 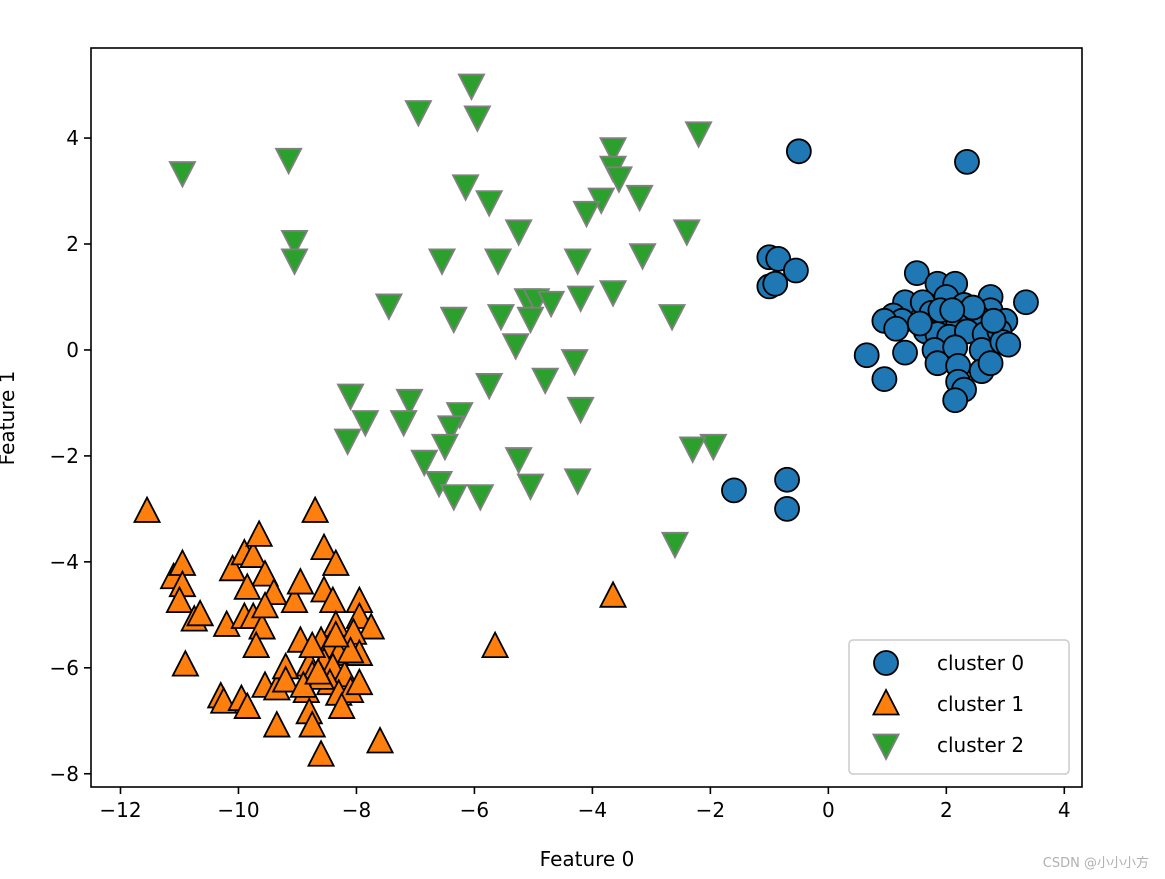 I want to click on y-tick-label: −2, so click(x=64, y=456).